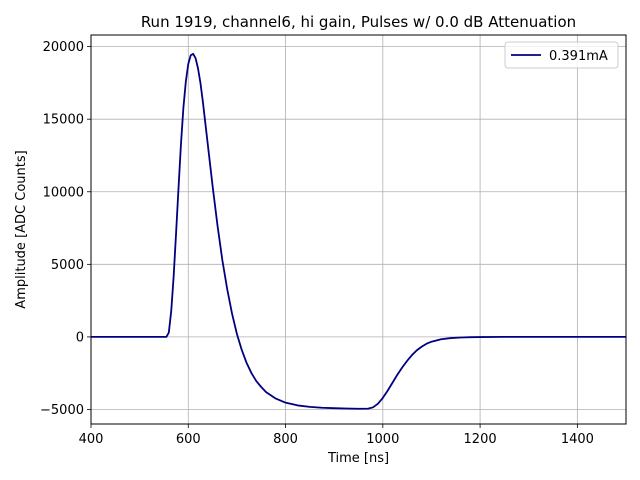  Describe the element at coordinates (358, 458) in the screenshot. I see `x-axis-label: Time [ns]` at that location.